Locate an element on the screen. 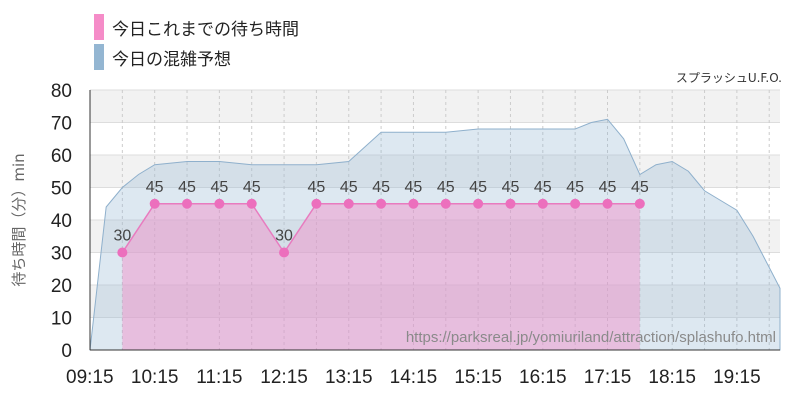  x-tick-label: 09:15 is located at coordinates (90, 377).